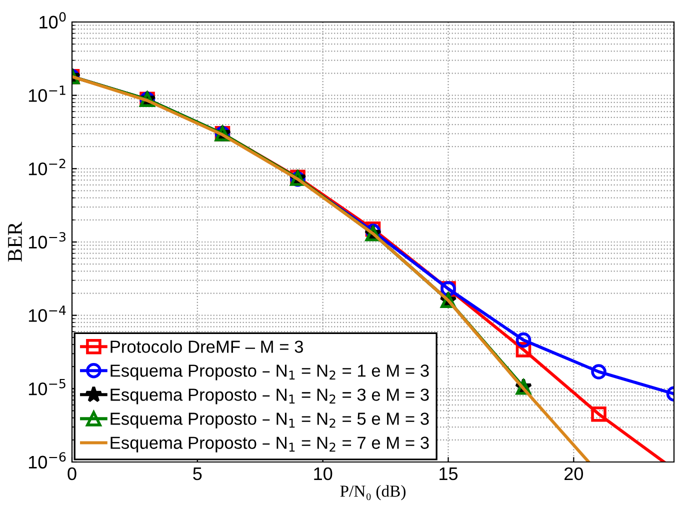  I want to click on x-axis-title: P/N₀ (dB), so click(373, 492).